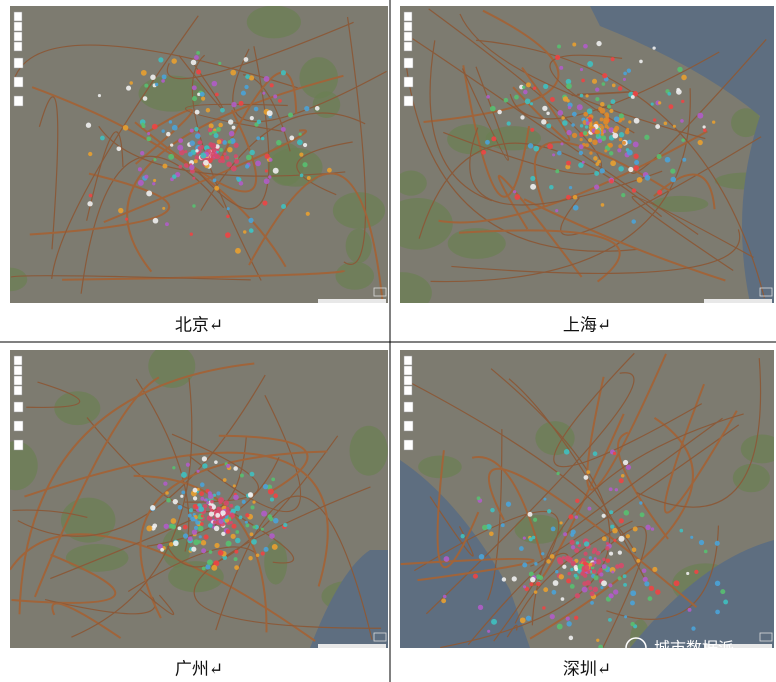 Image resolution: width=776 pixels, height=682 pixels. I want to click on map-controls, so click(18, 403).